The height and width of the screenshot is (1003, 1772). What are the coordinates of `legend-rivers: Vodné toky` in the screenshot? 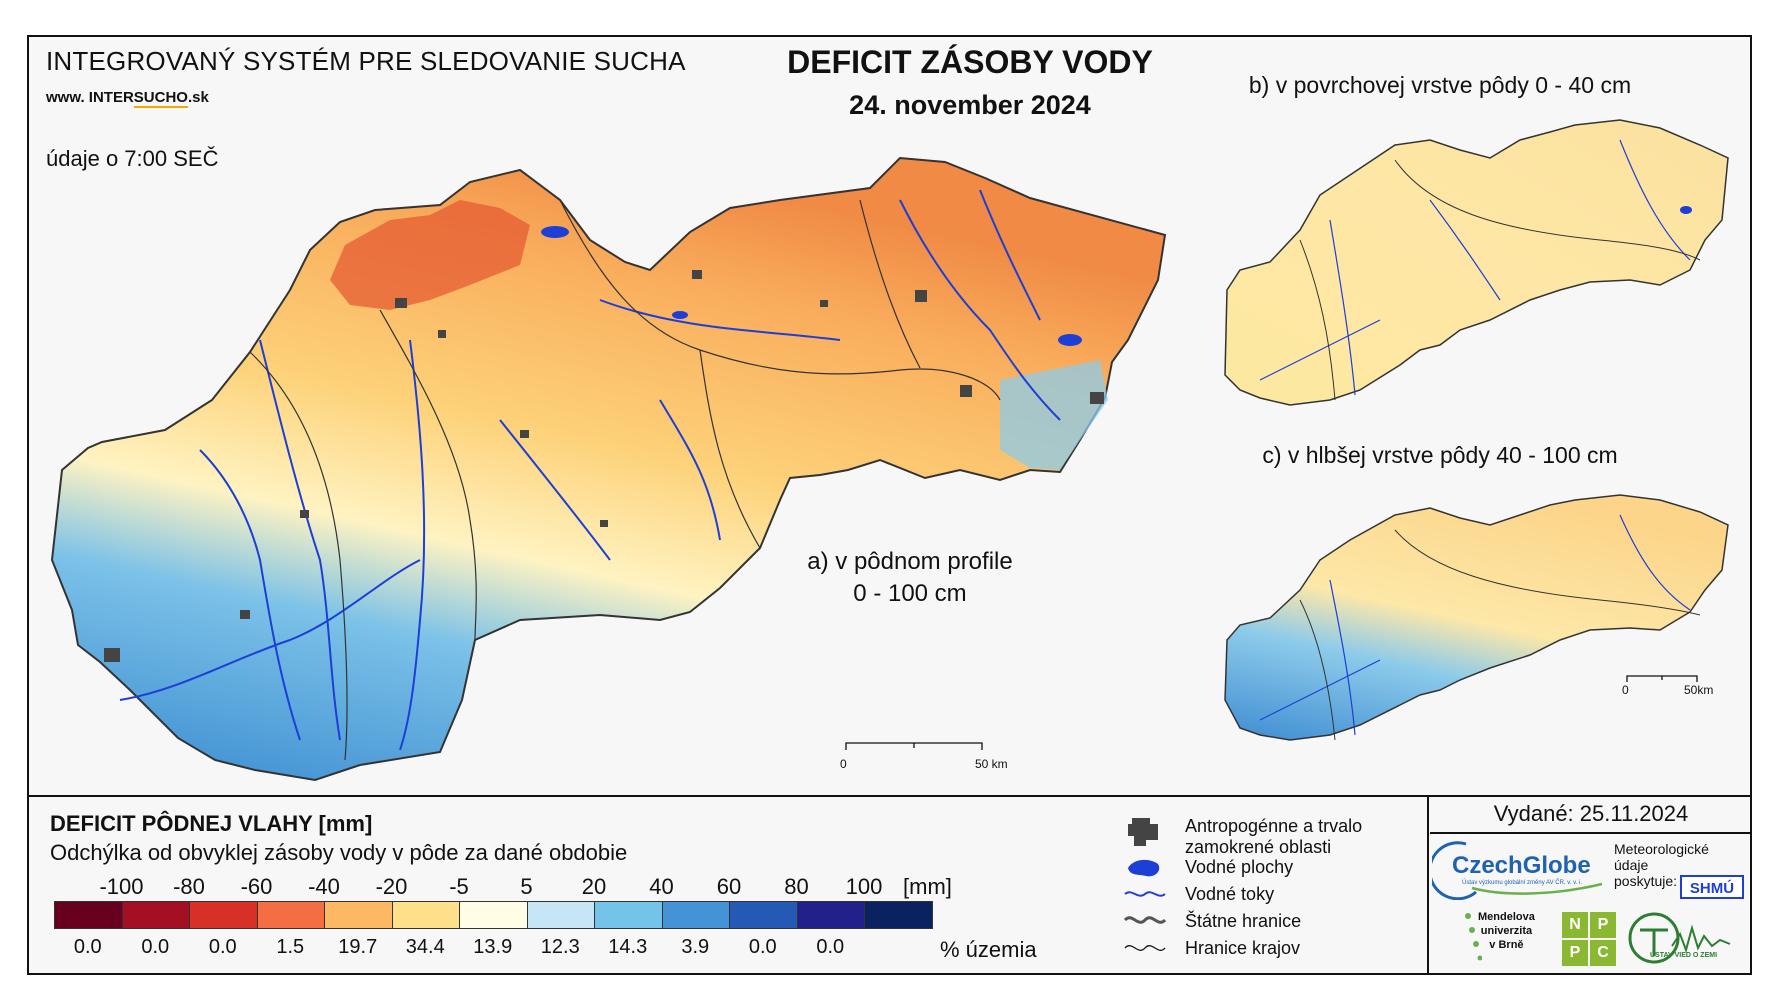 It's located at (1230, 894).